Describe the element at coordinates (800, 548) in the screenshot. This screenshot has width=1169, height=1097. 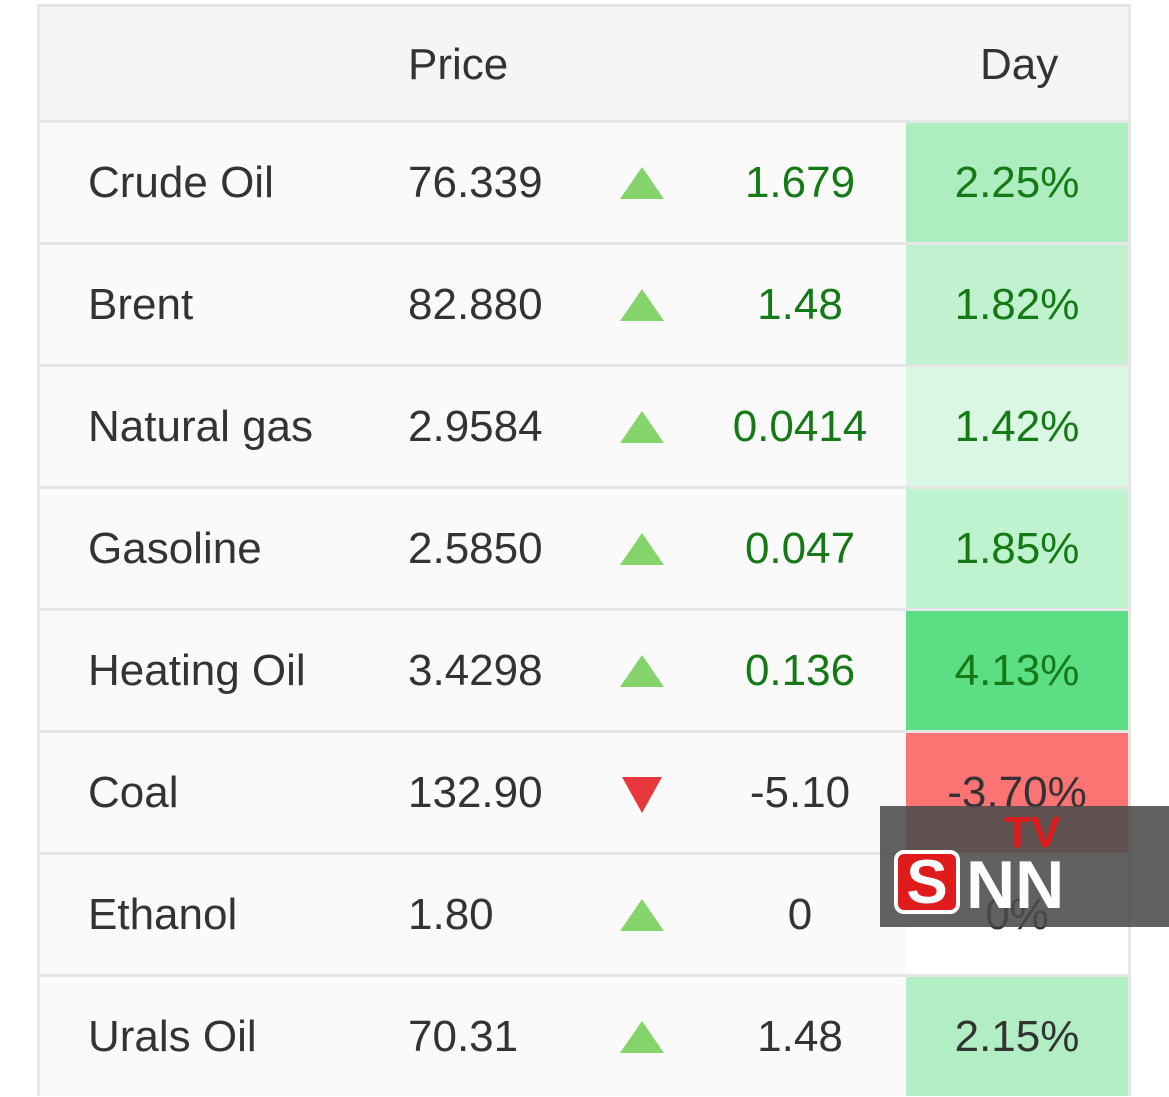
I see `change: 0.047` at that location.